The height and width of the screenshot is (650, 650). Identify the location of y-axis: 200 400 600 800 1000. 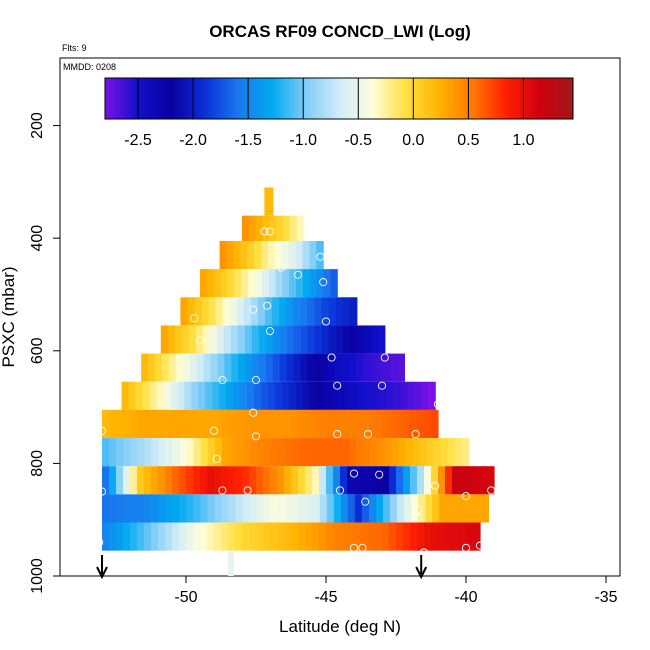
(44, 353).